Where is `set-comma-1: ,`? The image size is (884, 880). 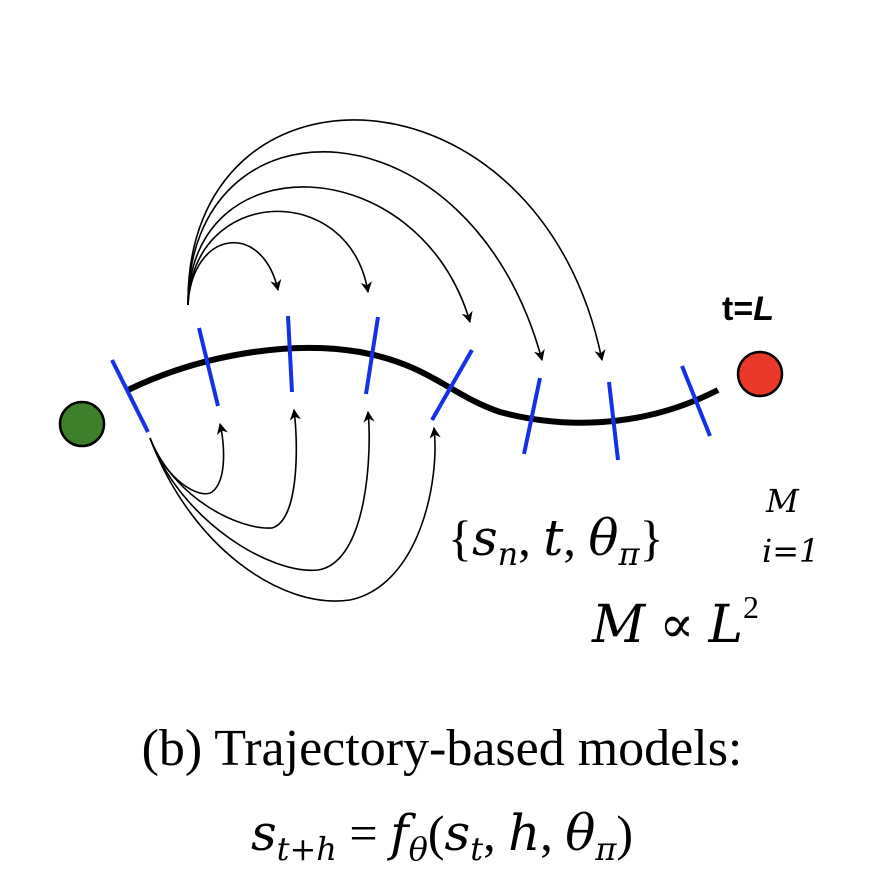
set-comma-1: , is located at coordinates (530, 538).